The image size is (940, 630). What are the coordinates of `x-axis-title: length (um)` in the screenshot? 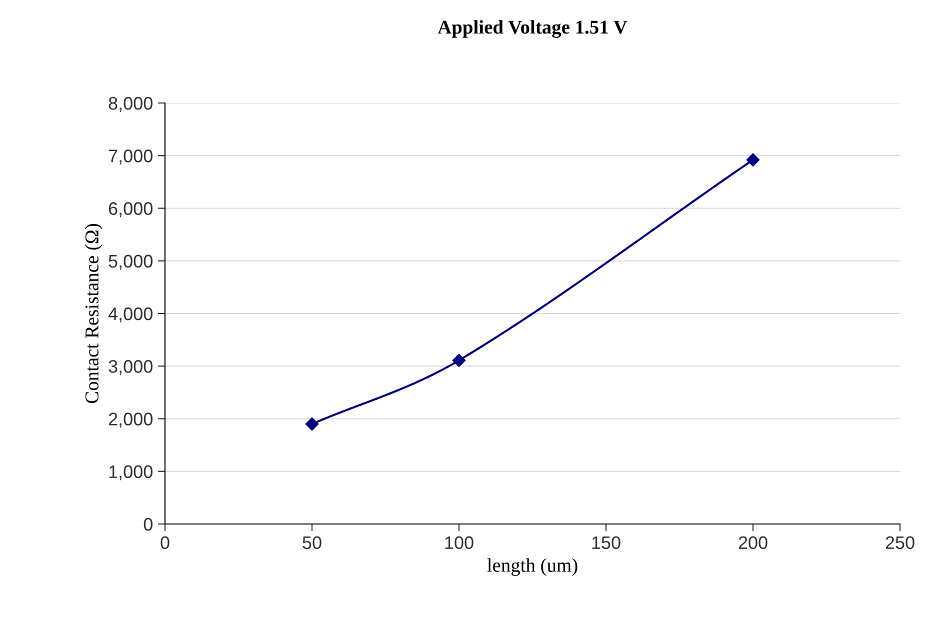 It's located at (532, 567).